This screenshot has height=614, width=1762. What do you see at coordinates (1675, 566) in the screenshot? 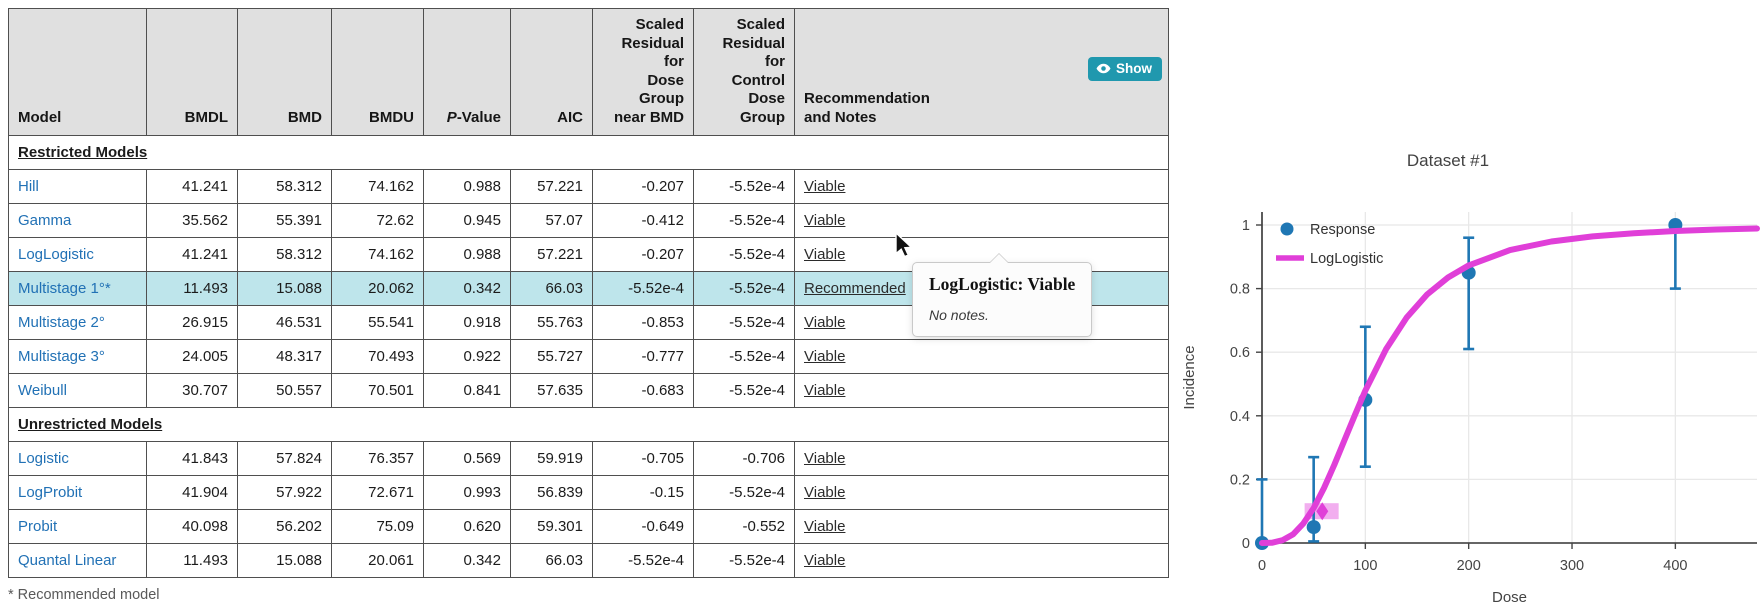
I see `x-tick-label: 400` at bounding box center [1675, 566].